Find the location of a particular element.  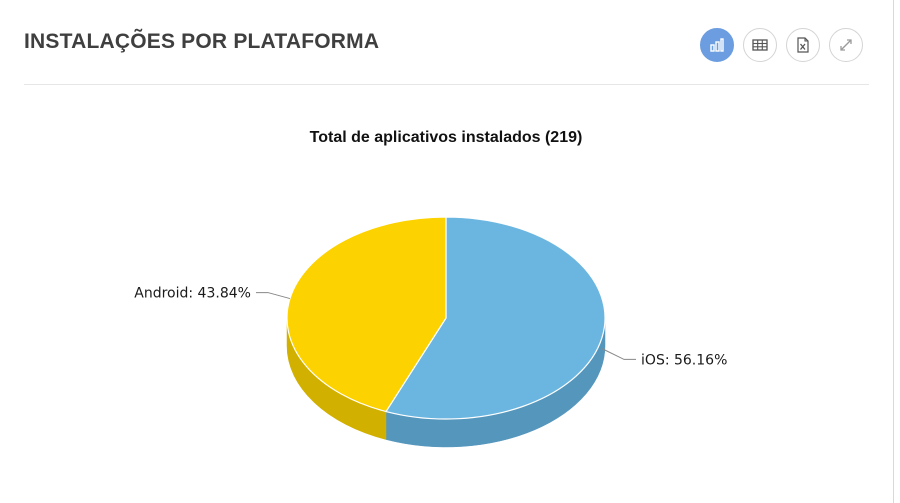

pie-labels: iOS: 56.16% Android: 43.84% is located at coordinates (430, 327).